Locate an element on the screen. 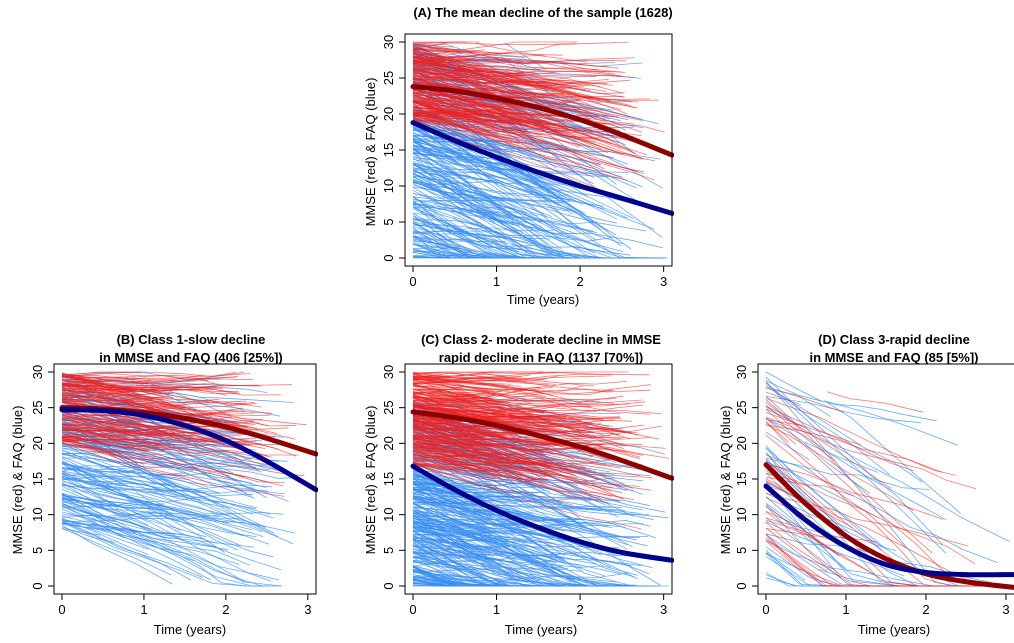 The height and width of the screenshot is (643, 1014). panel-d-y-axis-label: MMSE (red) & FAQ (blue) is located at coordinates (725, 480).